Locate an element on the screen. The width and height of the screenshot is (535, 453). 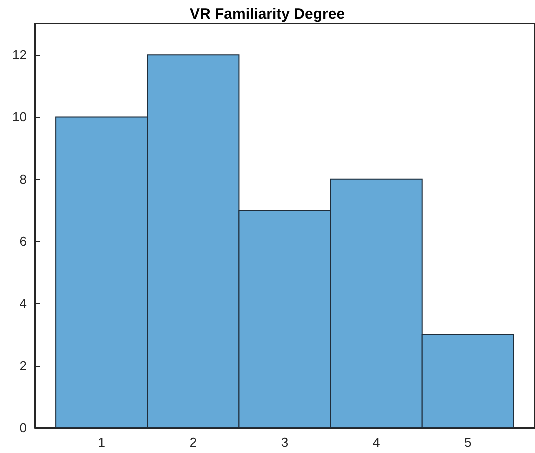
chart-title: VR Familiarity Degree is located at coordinates (268, 14).